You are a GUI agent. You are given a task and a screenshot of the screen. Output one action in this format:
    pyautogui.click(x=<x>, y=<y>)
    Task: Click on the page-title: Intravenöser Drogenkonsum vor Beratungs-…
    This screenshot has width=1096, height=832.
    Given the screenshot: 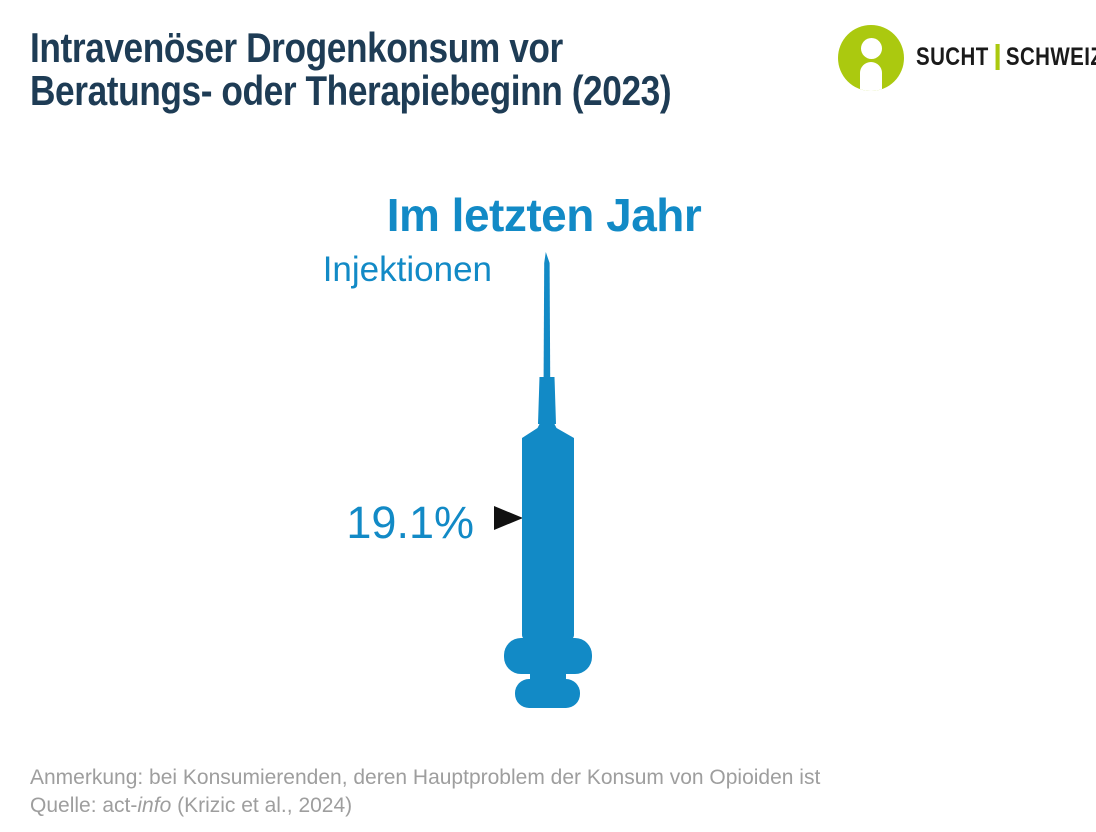 What is the action you would take?
    pyautogui.click(x=351, y=69)
    